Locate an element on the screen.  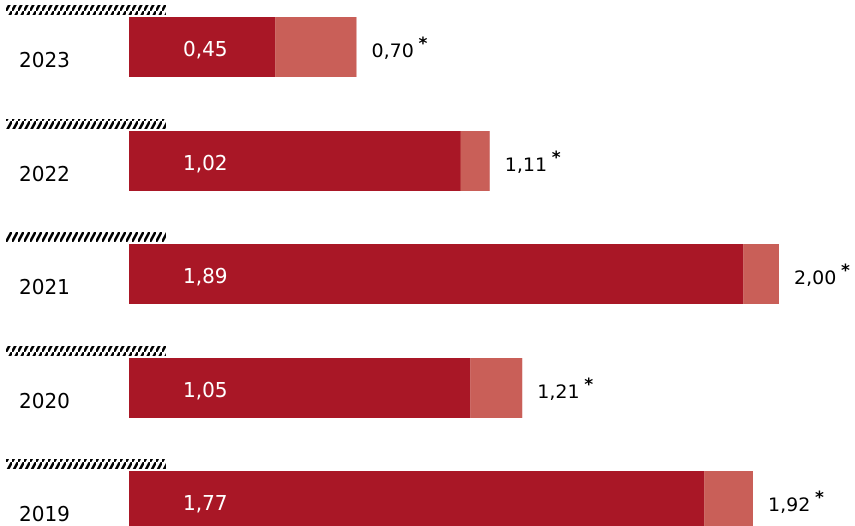
bar-primary-2023 is located at coordinates (202, 47).